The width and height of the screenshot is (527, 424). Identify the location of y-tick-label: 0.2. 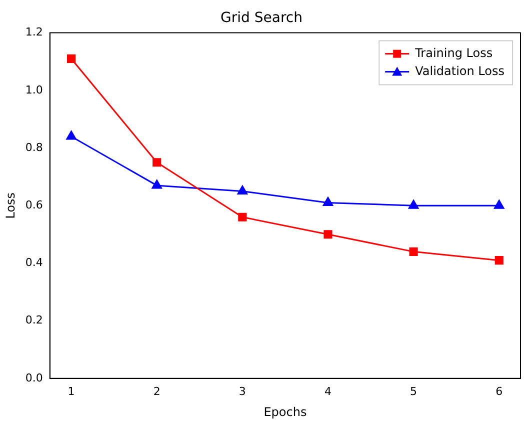
(34, 320).